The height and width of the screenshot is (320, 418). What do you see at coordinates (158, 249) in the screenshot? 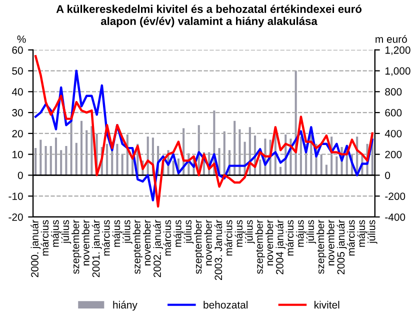
I see `x-tick-label: 2002. január` at bounding box center [158, 249].